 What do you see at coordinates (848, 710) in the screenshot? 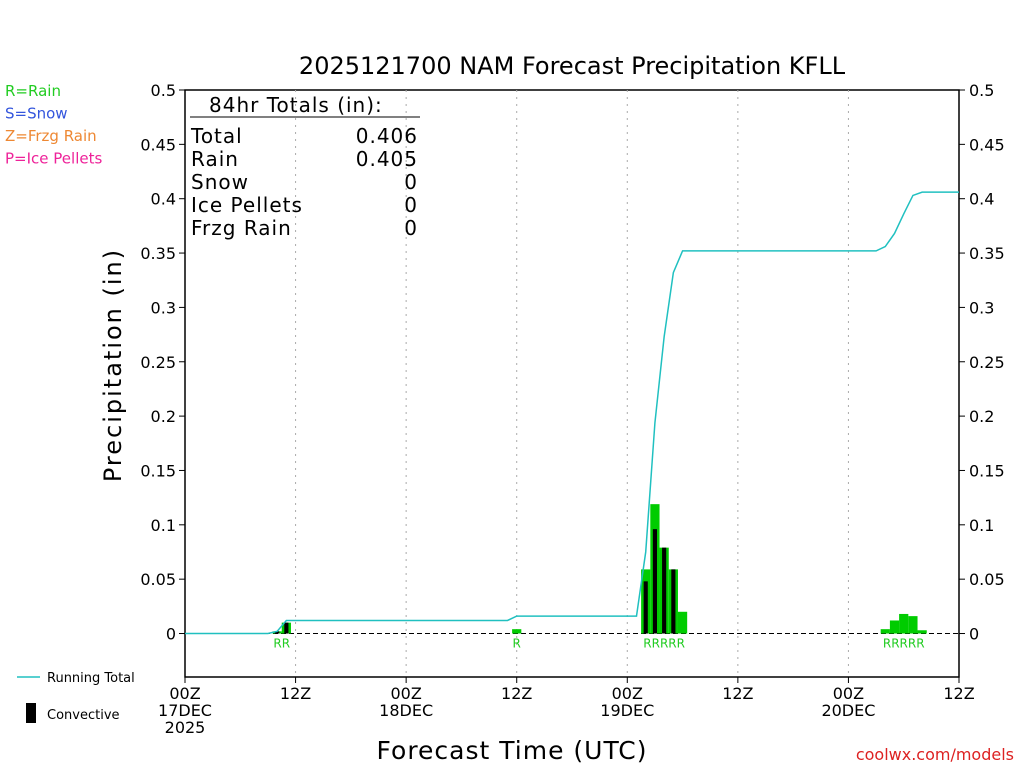
I see `x-tick-label: 20DEC` at bounding box center [848, 710].